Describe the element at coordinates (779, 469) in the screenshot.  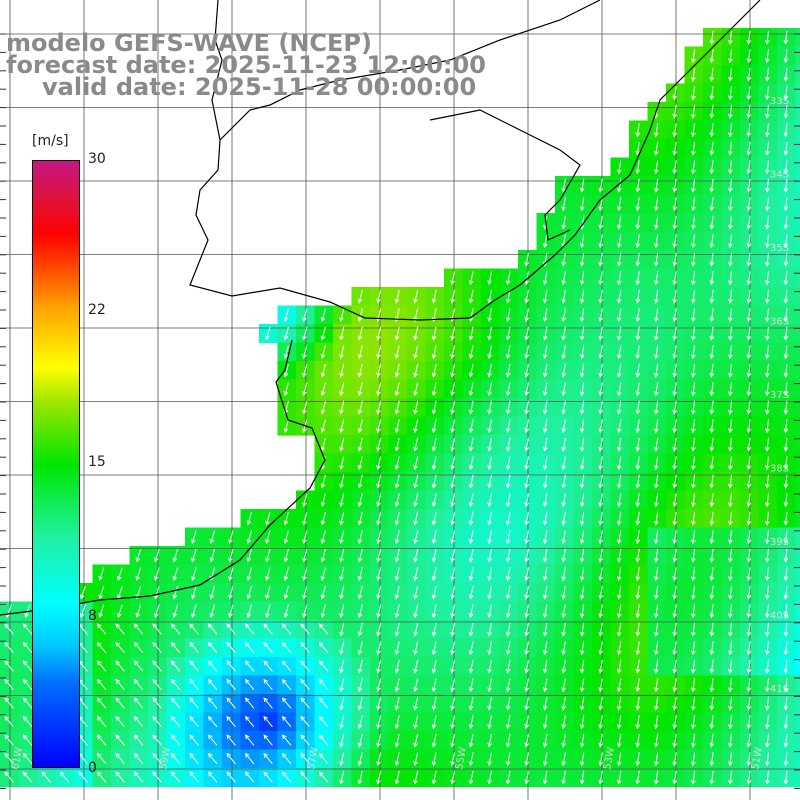
I see `lat-label: 38S` at that location.